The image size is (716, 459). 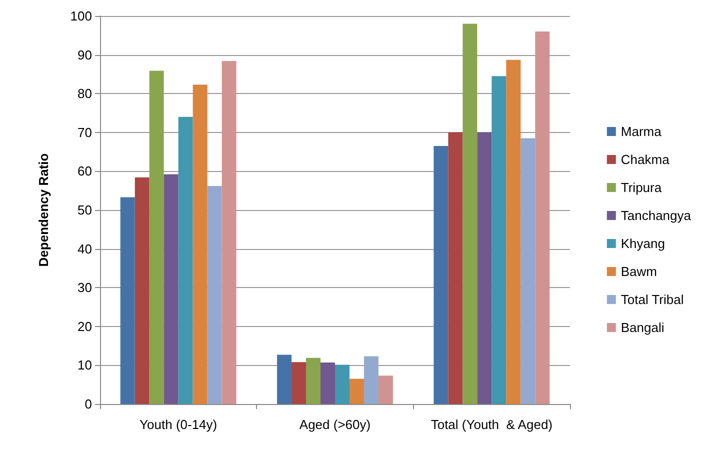 What do you see at coordinates (85, 248) in the screenshot?
I see `y-tick-label: 40` at bounding box center [85, 248].